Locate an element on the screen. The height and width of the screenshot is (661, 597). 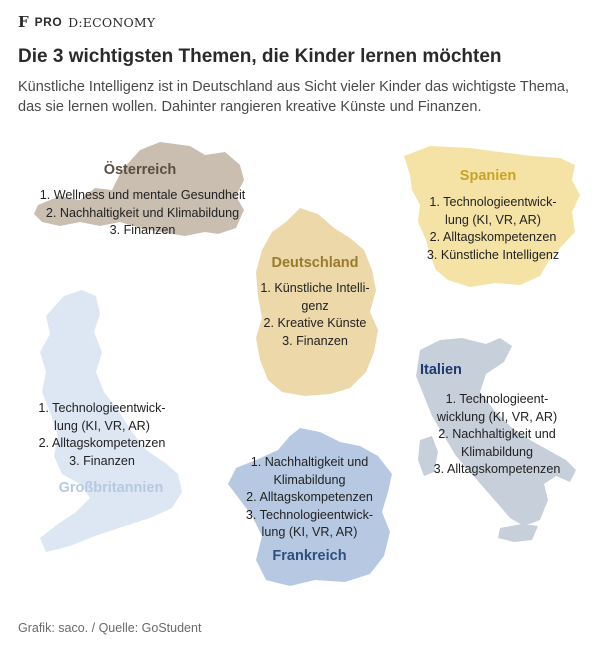
topic-item: 1. Künstliche Intelli- is located at coordinates (315, 288).